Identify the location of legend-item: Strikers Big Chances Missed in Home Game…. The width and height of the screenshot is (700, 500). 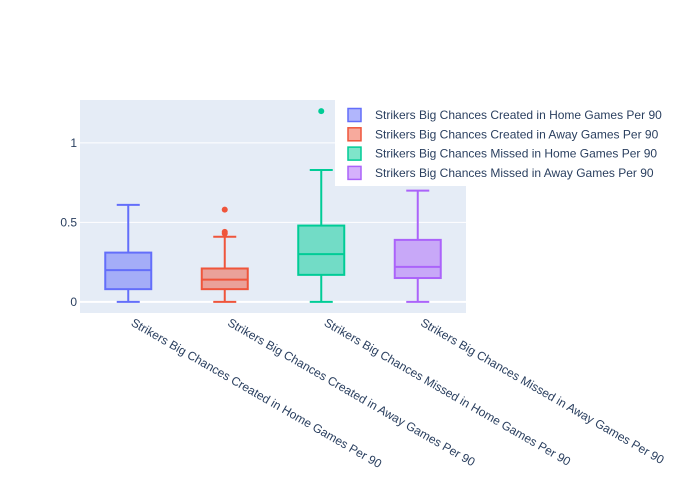
(502, 153).